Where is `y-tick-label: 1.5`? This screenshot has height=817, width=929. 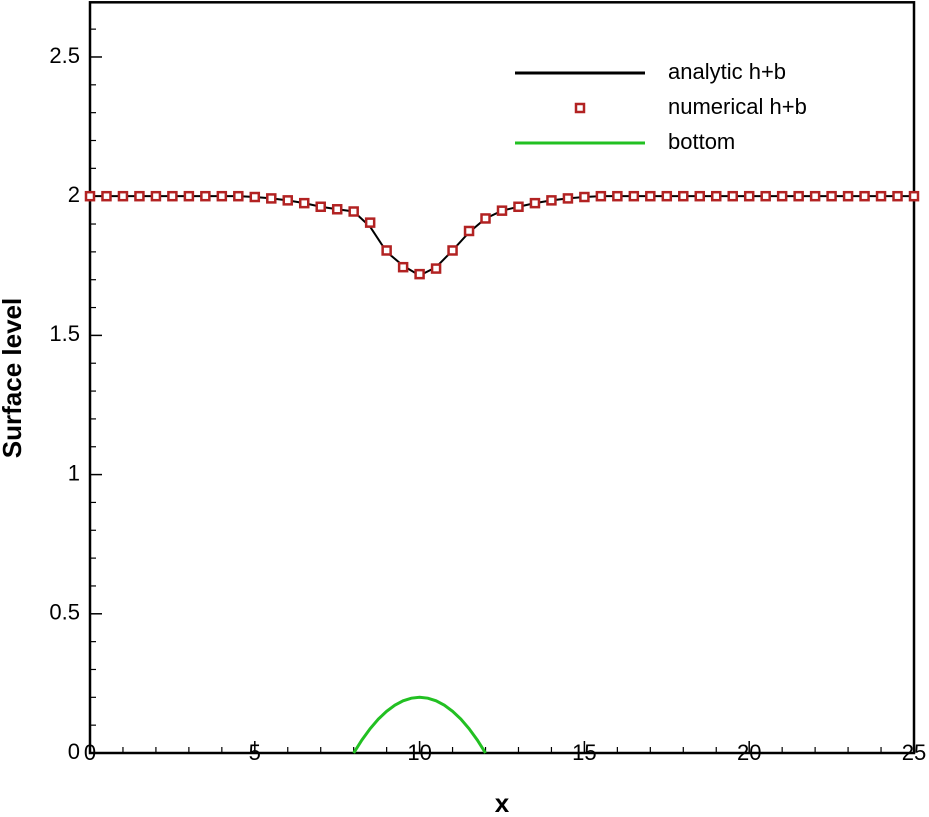
y-tick-label: 1.5 is located at coordinates (64, 333).